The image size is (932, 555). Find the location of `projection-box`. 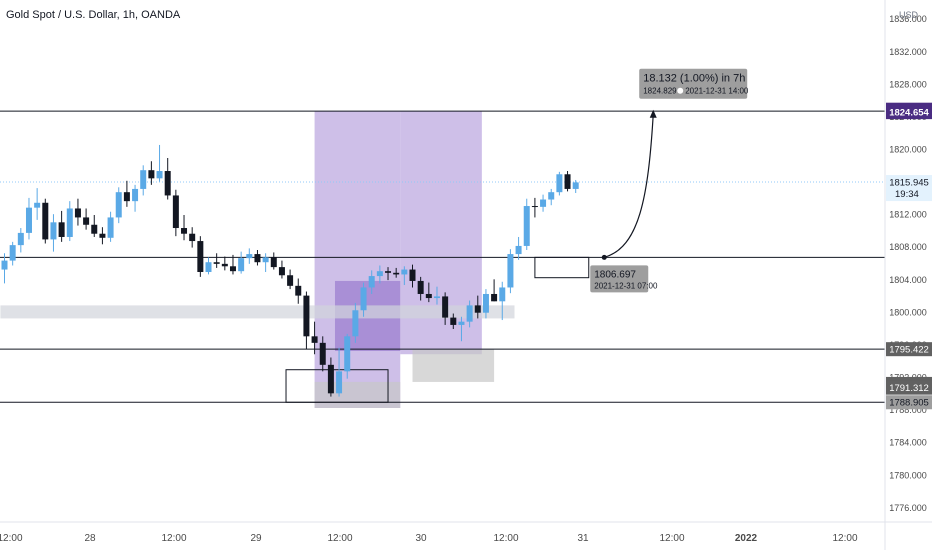

projection-box is located at coordinates (562, 267).